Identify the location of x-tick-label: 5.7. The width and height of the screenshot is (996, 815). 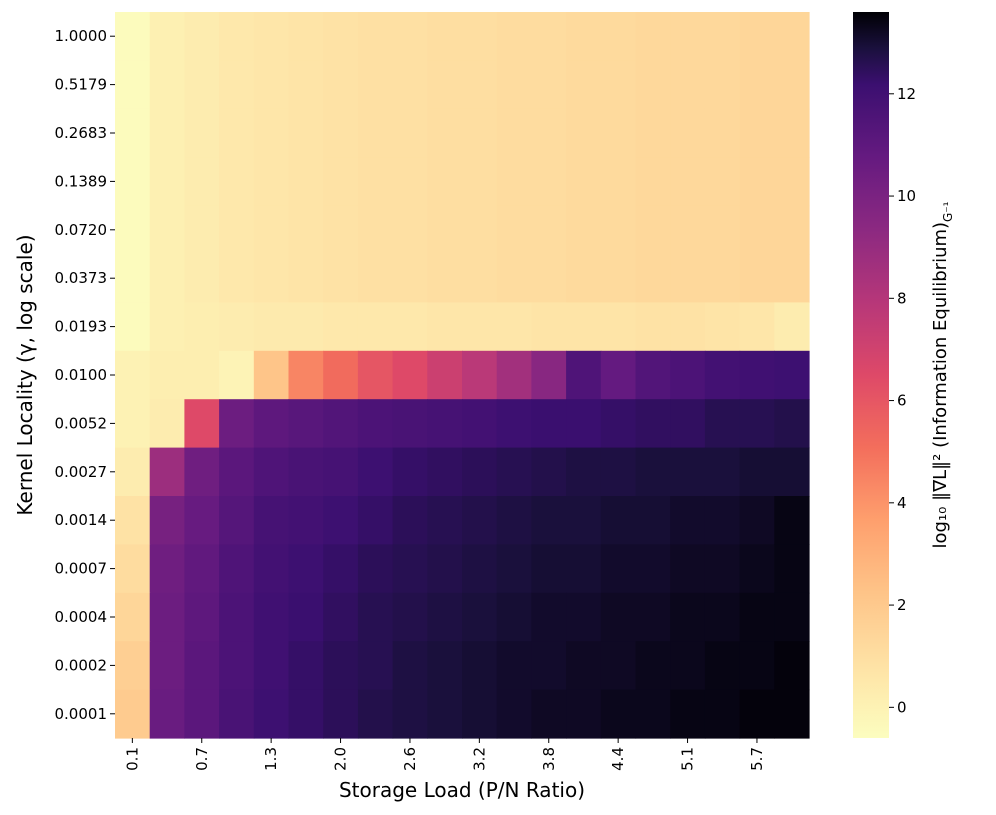
(757, 759).